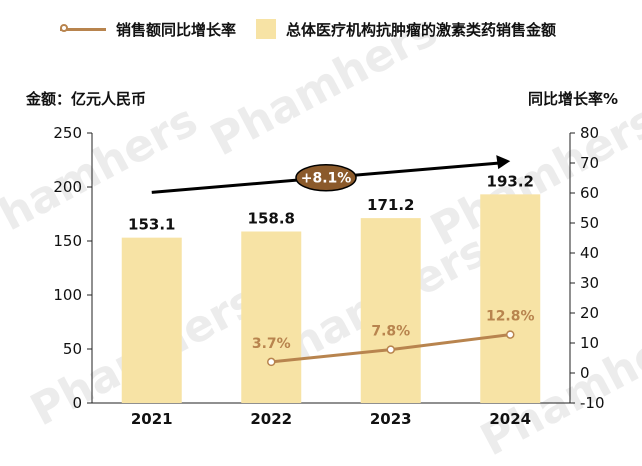 The height and width of the screenshot is (466, 642). What do you see at coordinates (589, 283) in the screenshot?
I see `right-axis-tick-label: 30` at bounding box center [589, 283].